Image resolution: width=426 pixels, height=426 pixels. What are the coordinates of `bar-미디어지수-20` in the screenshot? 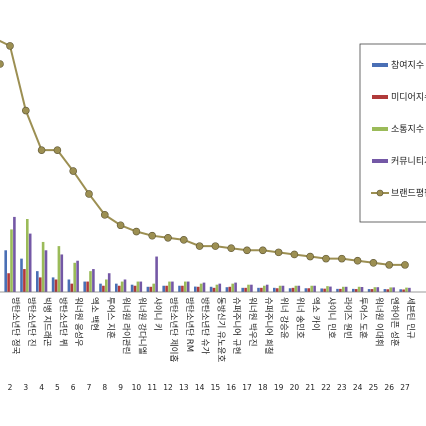 It's located at (293, 289).